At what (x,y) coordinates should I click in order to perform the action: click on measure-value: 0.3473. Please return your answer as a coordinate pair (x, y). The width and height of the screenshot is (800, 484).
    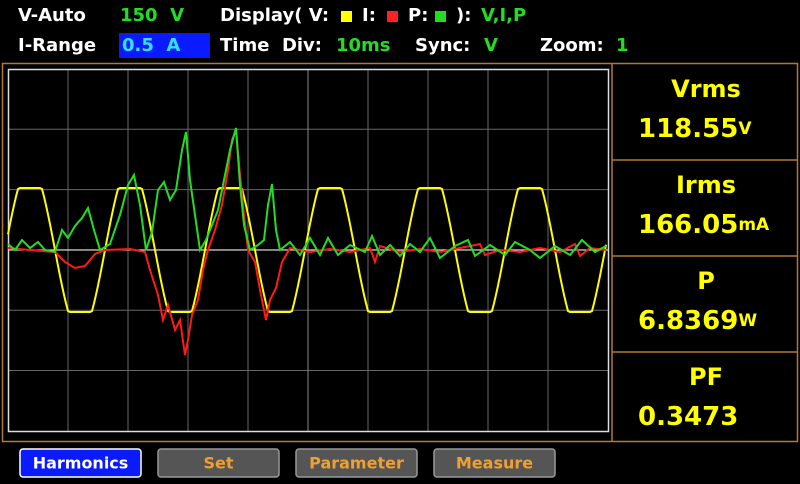
    Looking at the image, I should click on (688, 417).